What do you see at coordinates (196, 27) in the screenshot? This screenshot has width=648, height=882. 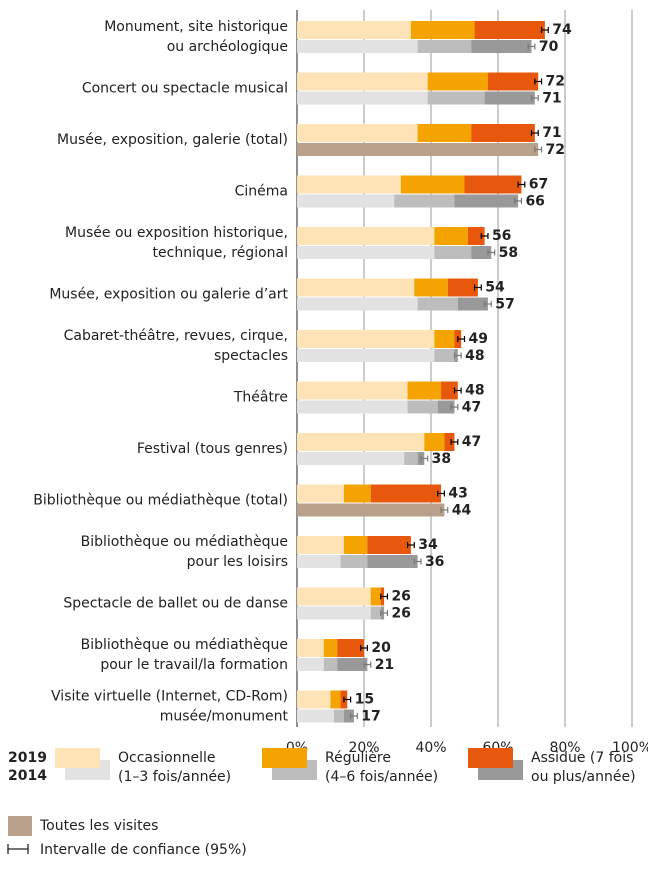 I see `category-label: Monument, site historique` at bounding box center [196, 27].